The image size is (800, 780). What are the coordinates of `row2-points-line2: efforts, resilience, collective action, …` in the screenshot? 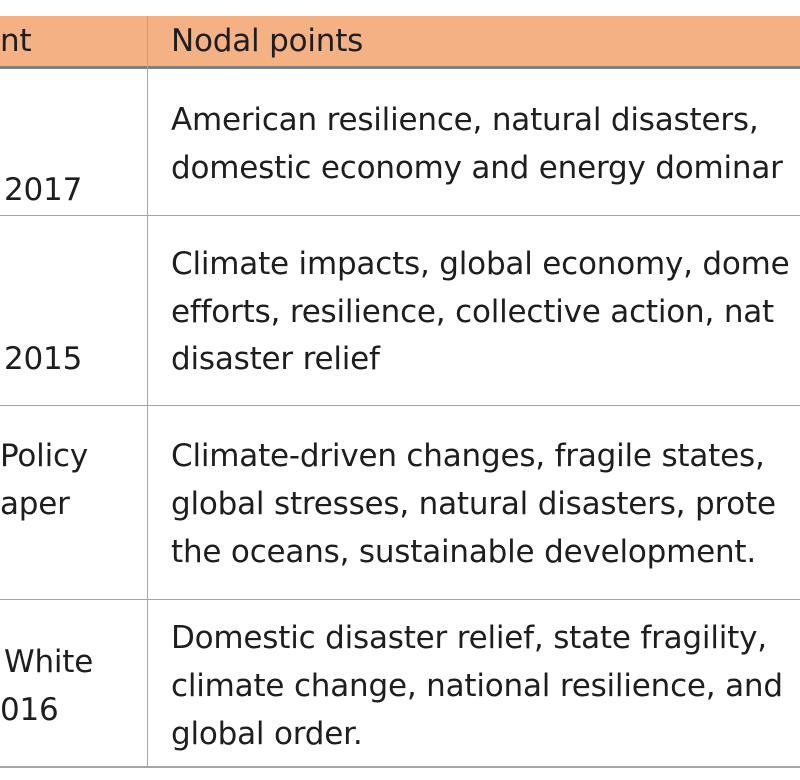 It's located at (473, 312).